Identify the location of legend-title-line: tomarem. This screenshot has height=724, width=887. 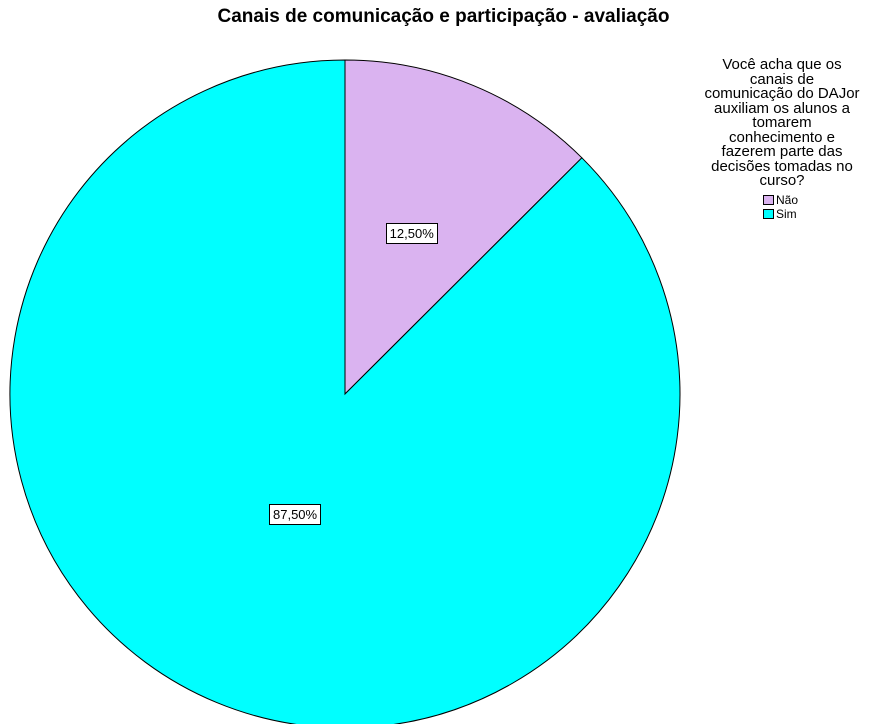
(782, 122).